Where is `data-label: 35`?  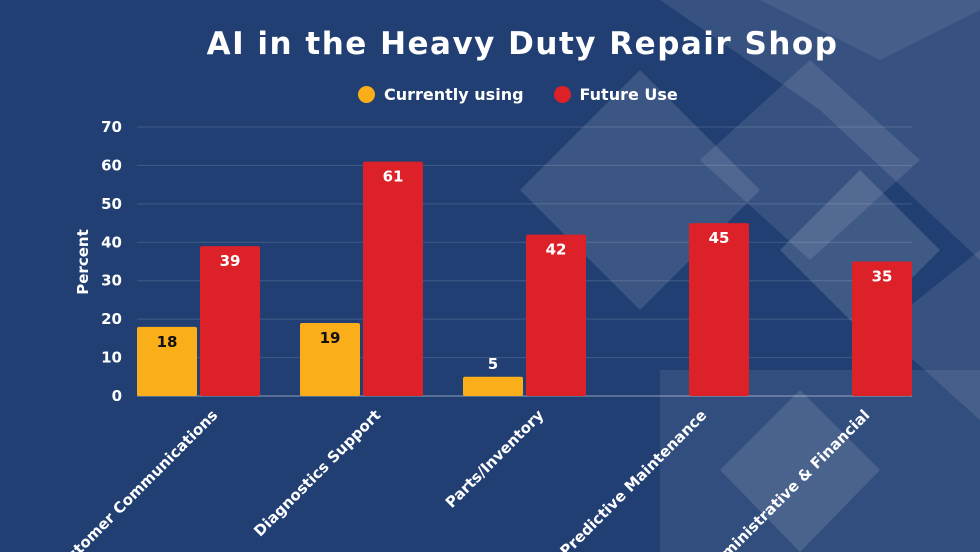 data-label: 35 is located at coordinates (882, 277).